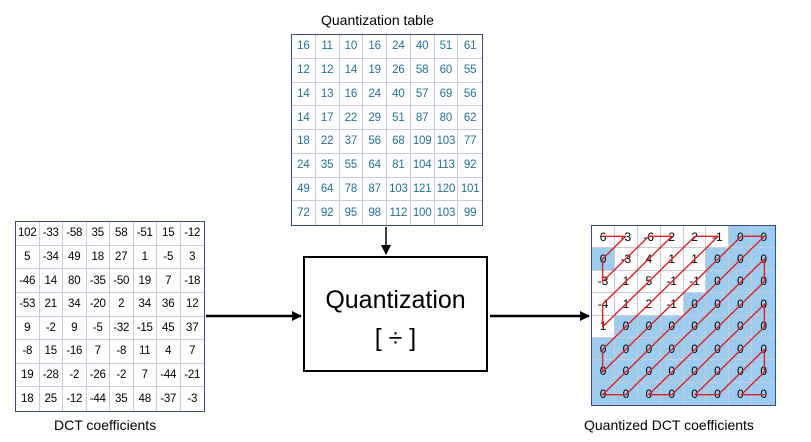 The width and height of the screenshot is (811, 442). I want to click on divide-symbol: [ ÷ ], so click(395, 338).